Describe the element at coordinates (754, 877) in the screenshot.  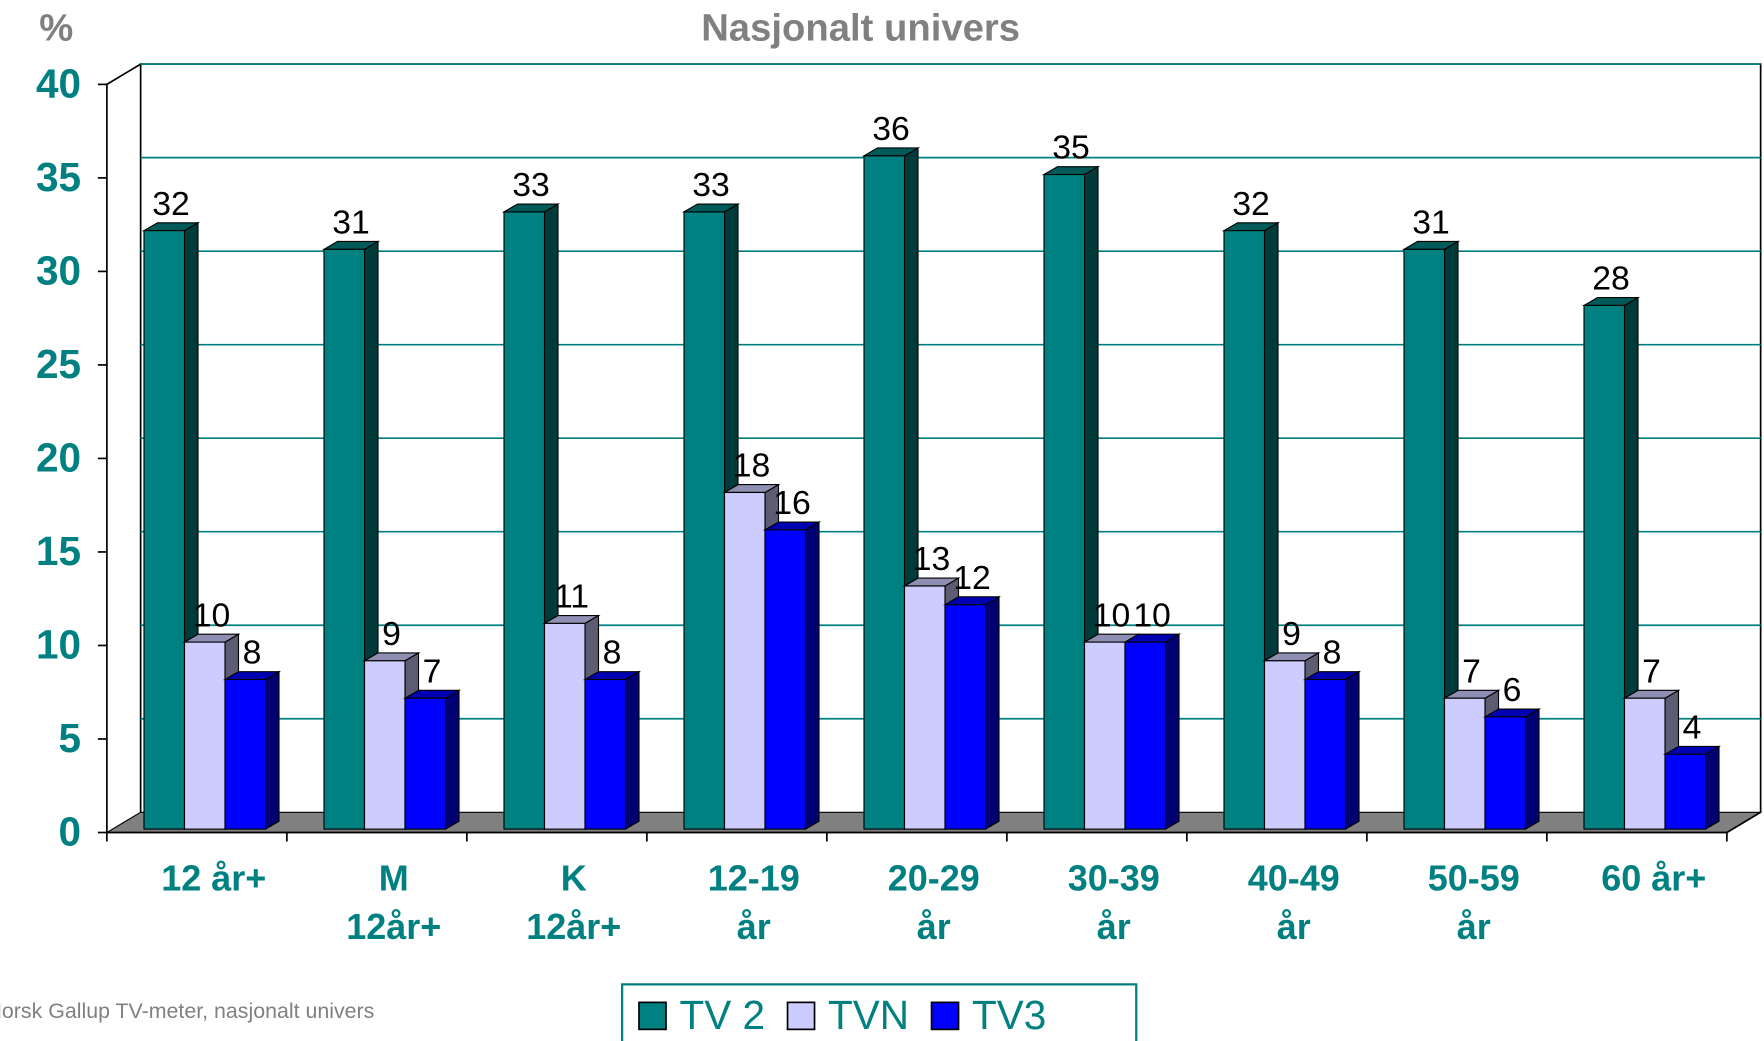
I see `x-tick-label: 12-19` at that location.